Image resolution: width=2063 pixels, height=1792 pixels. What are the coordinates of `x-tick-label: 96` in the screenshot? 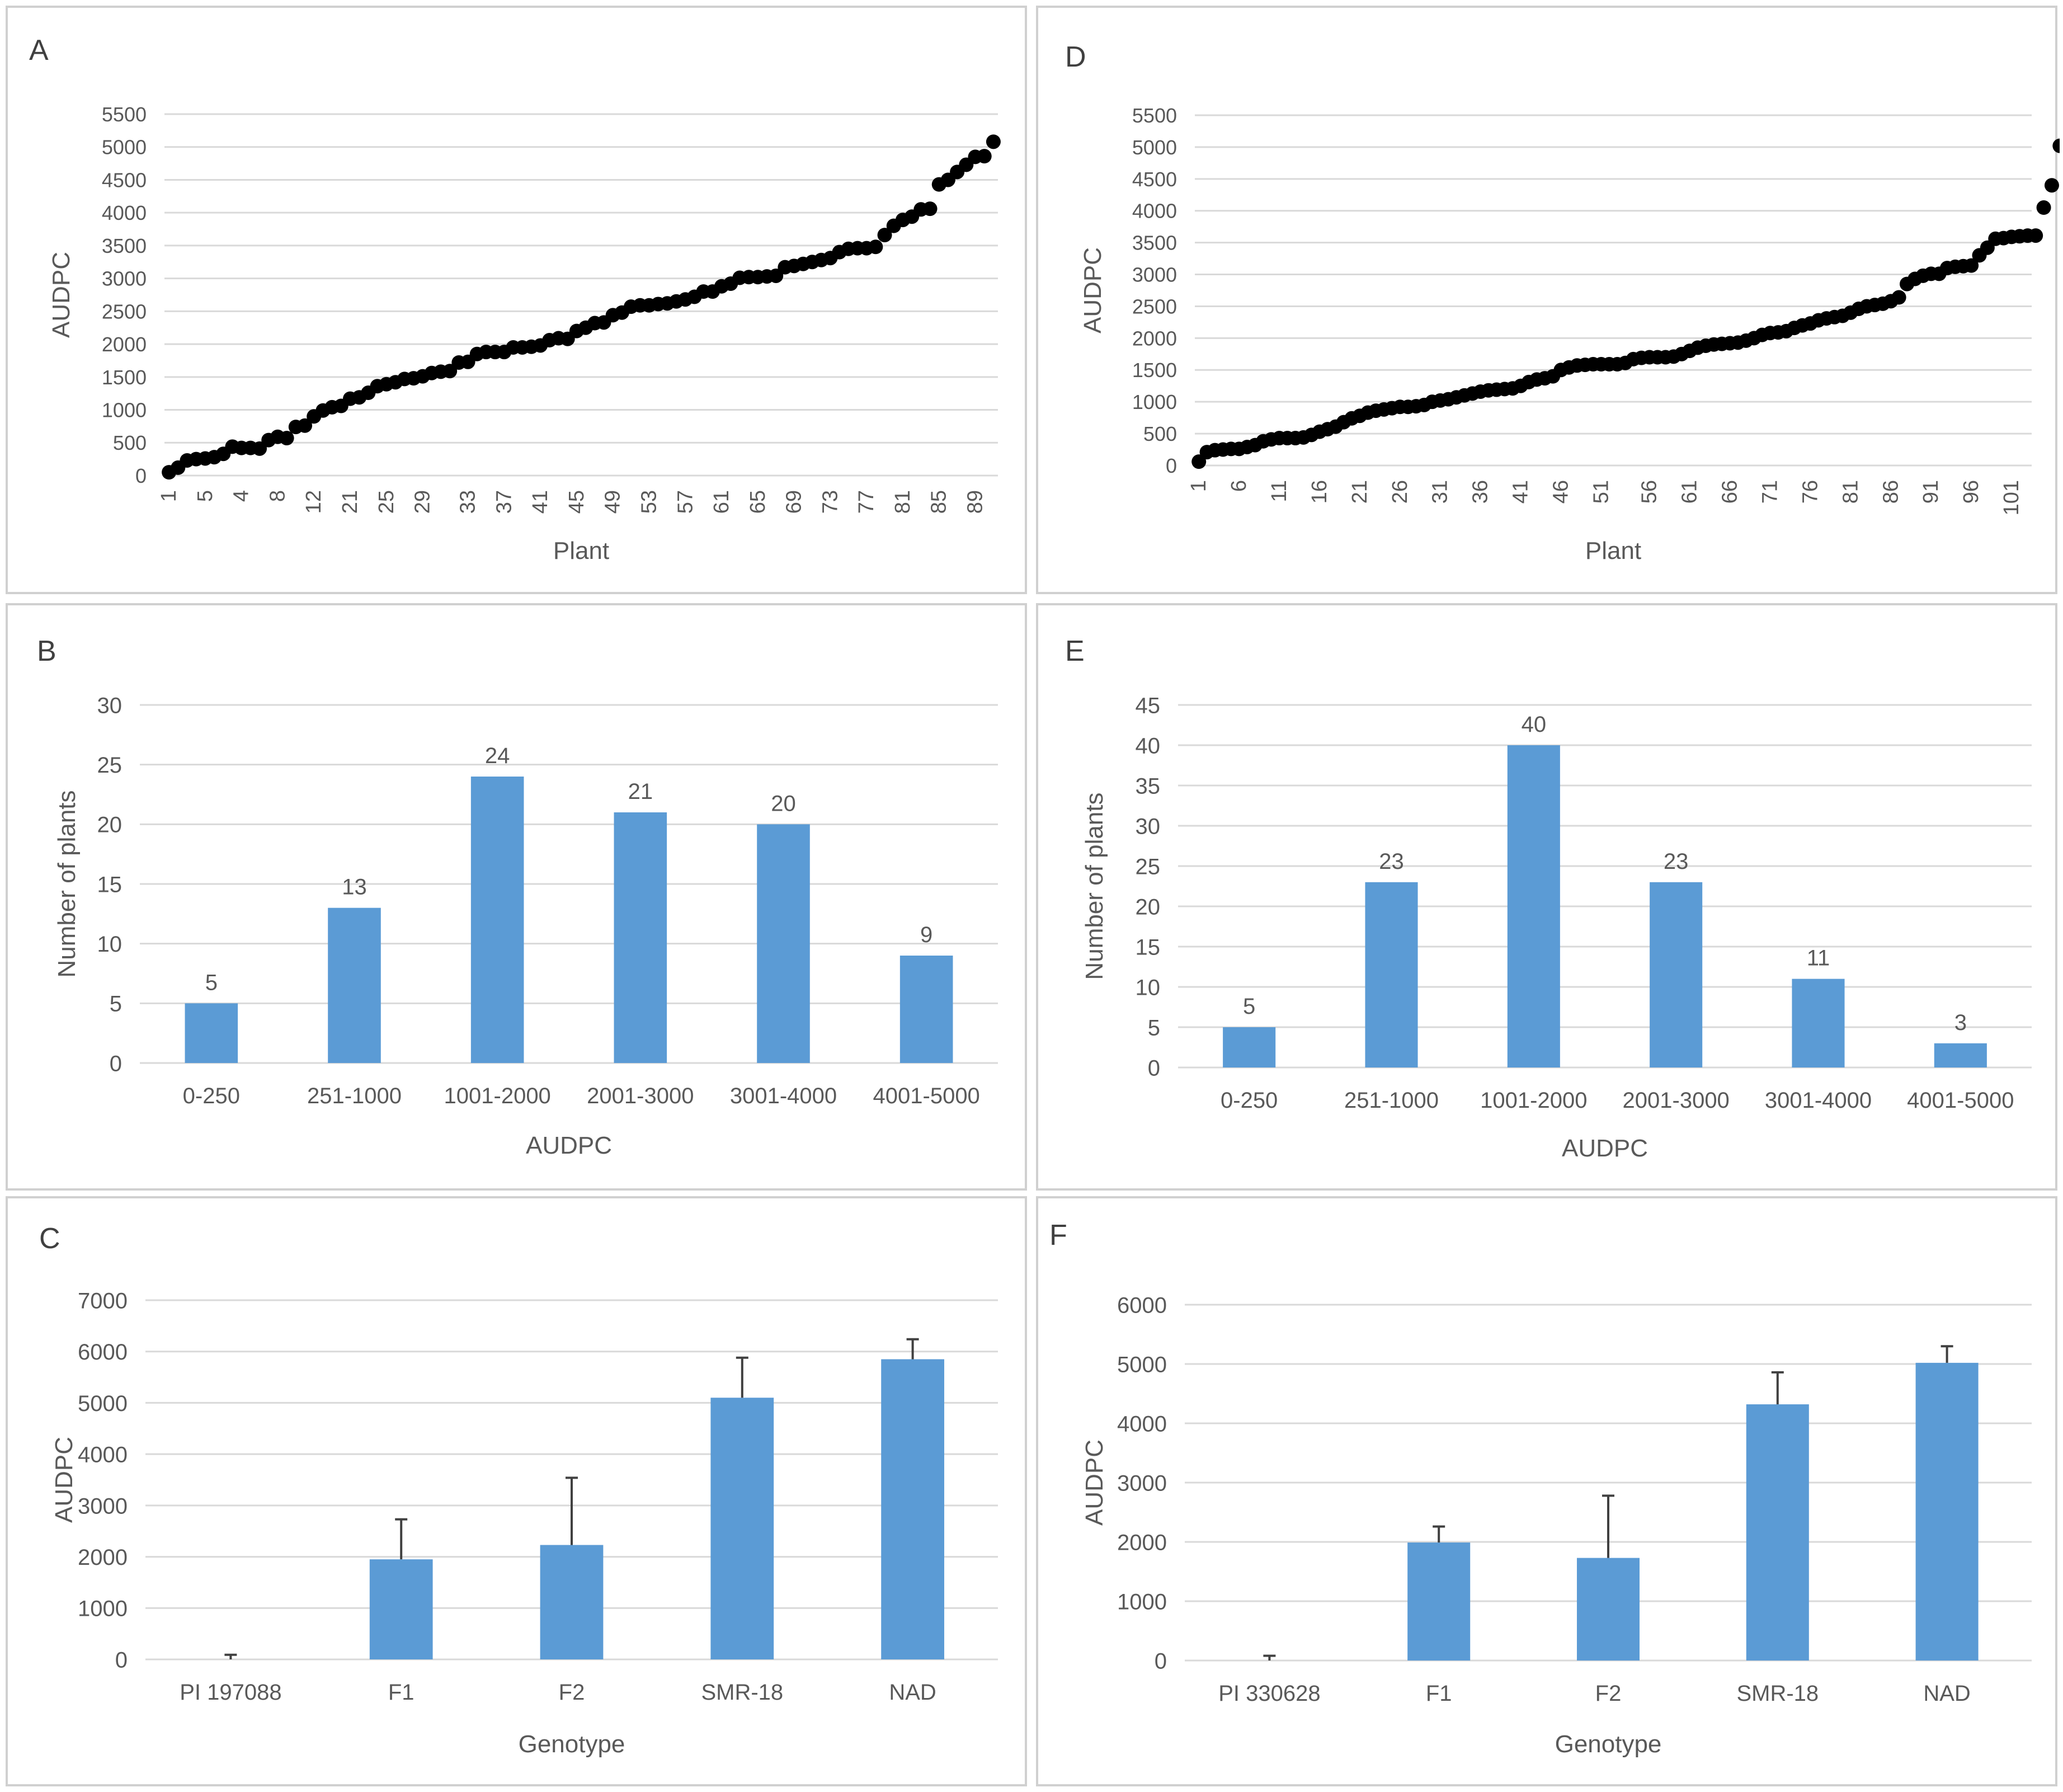 It's located at (1971, 492).